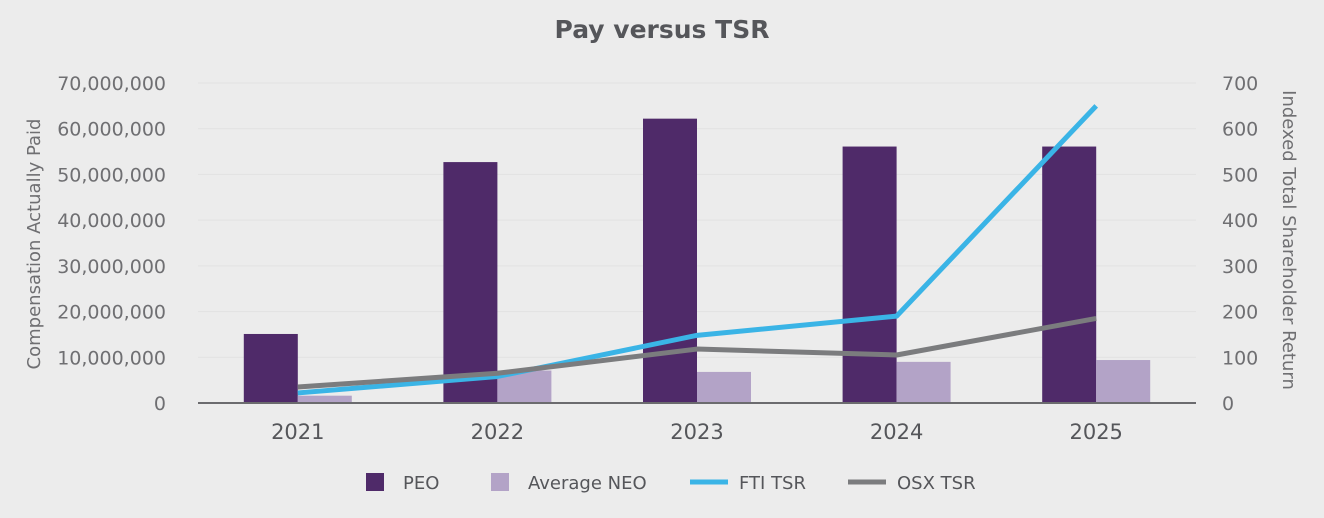 This screenshot has width=1324, height=518. Describe the element at coordinates (671, 483) in the screenshot. I see `legend: PEO Average NEO FTI TSR OSX TSR` at that location.